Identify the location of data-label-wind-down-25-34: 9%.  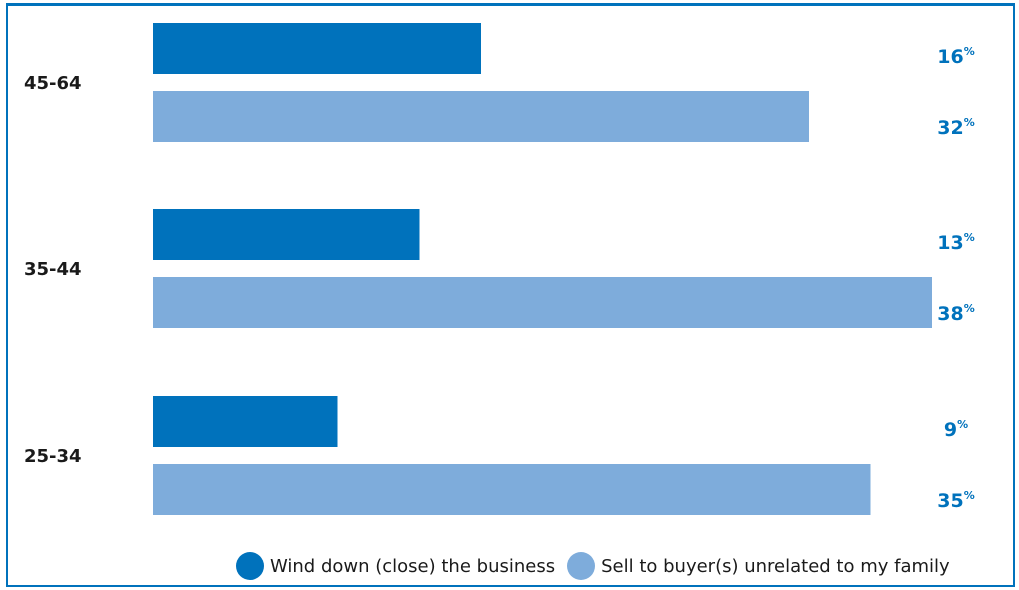
(956, 429).